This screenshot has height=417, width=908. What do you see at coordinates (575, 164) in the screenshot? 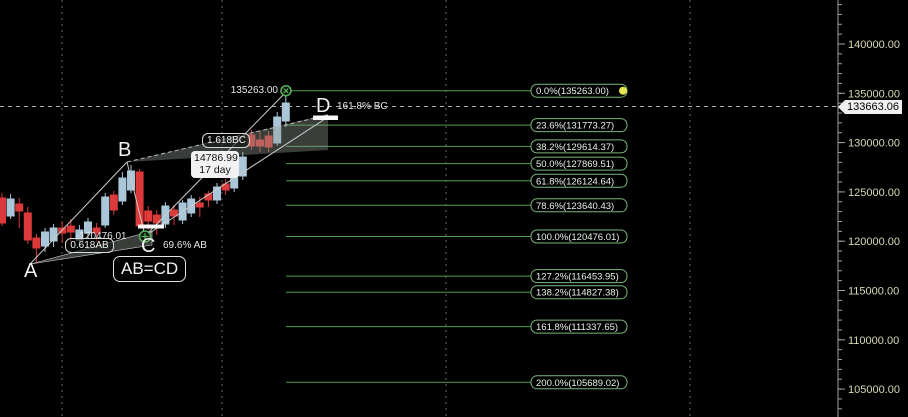
I see `fib-level-label: 50.0%(127869.51)` at bounding box center [575, 164].